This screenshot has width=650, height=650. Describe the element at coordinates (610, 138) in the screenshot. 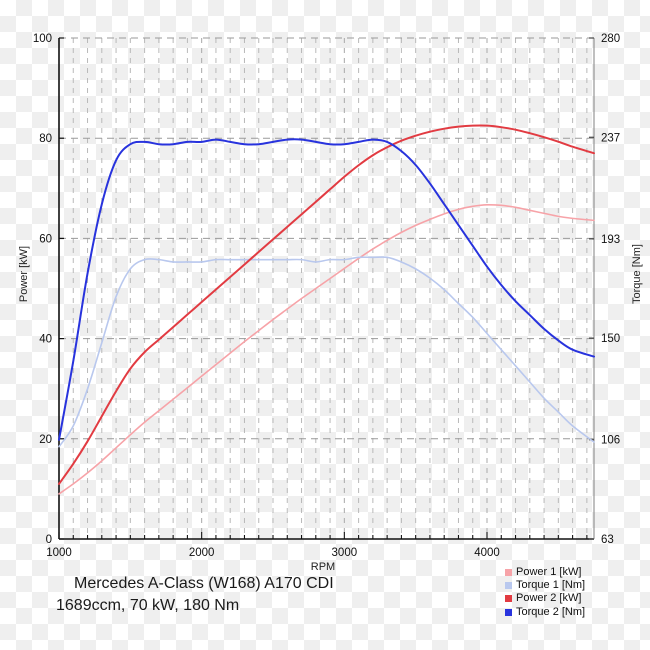

I see `tick-label-right: 237` at that location.